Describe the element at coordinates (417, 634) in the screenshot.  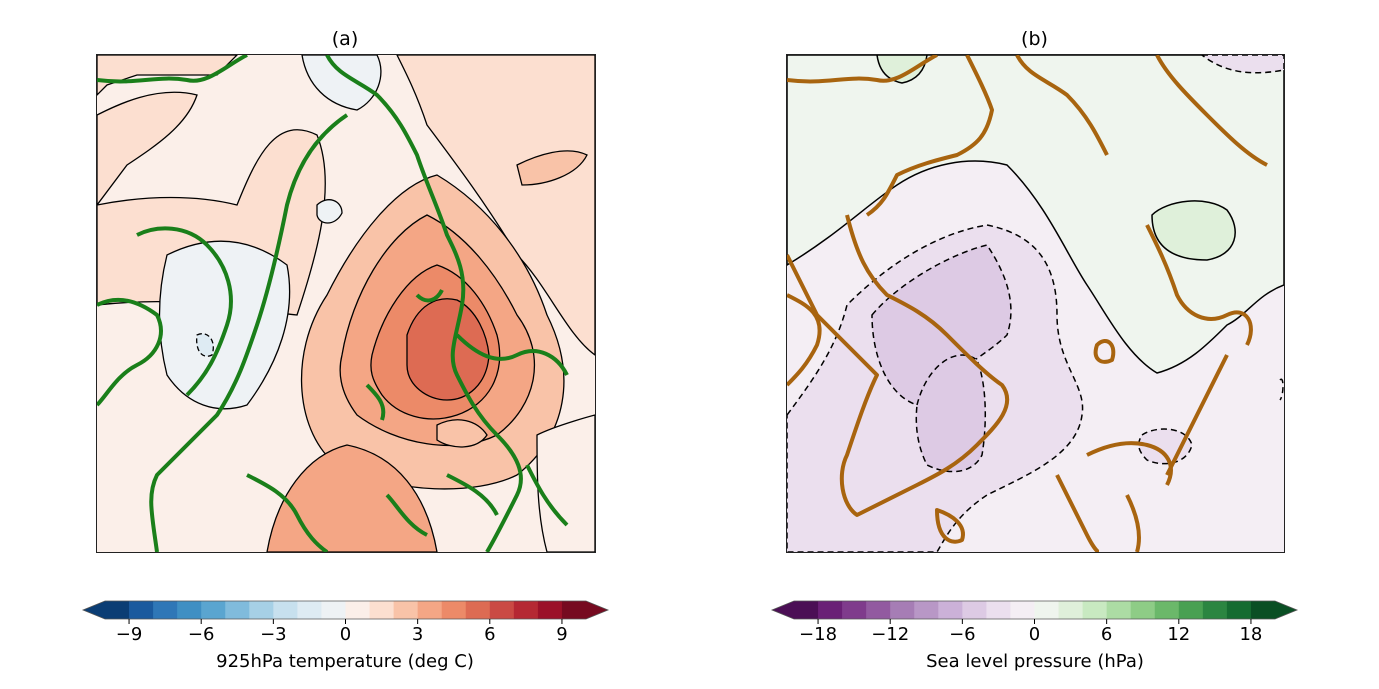
I see `colorbar-tick-label: 3` at that location.